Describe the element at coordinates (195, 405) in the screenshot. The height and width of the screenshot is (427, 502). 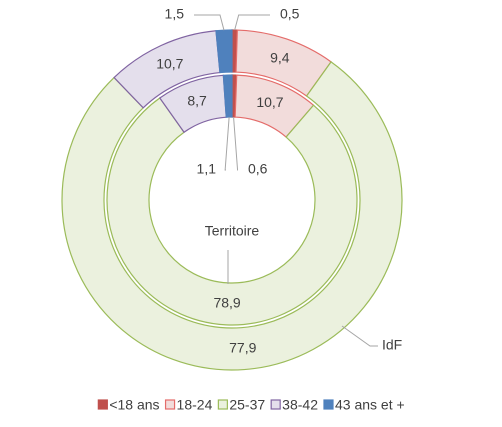
I see `legend-label: 18-24` at that location.